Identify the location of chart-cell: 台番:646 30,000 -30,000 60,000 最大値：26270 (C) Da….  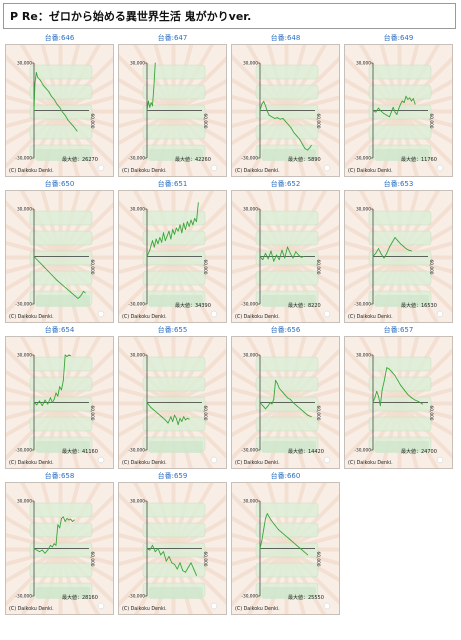
(59, 106).